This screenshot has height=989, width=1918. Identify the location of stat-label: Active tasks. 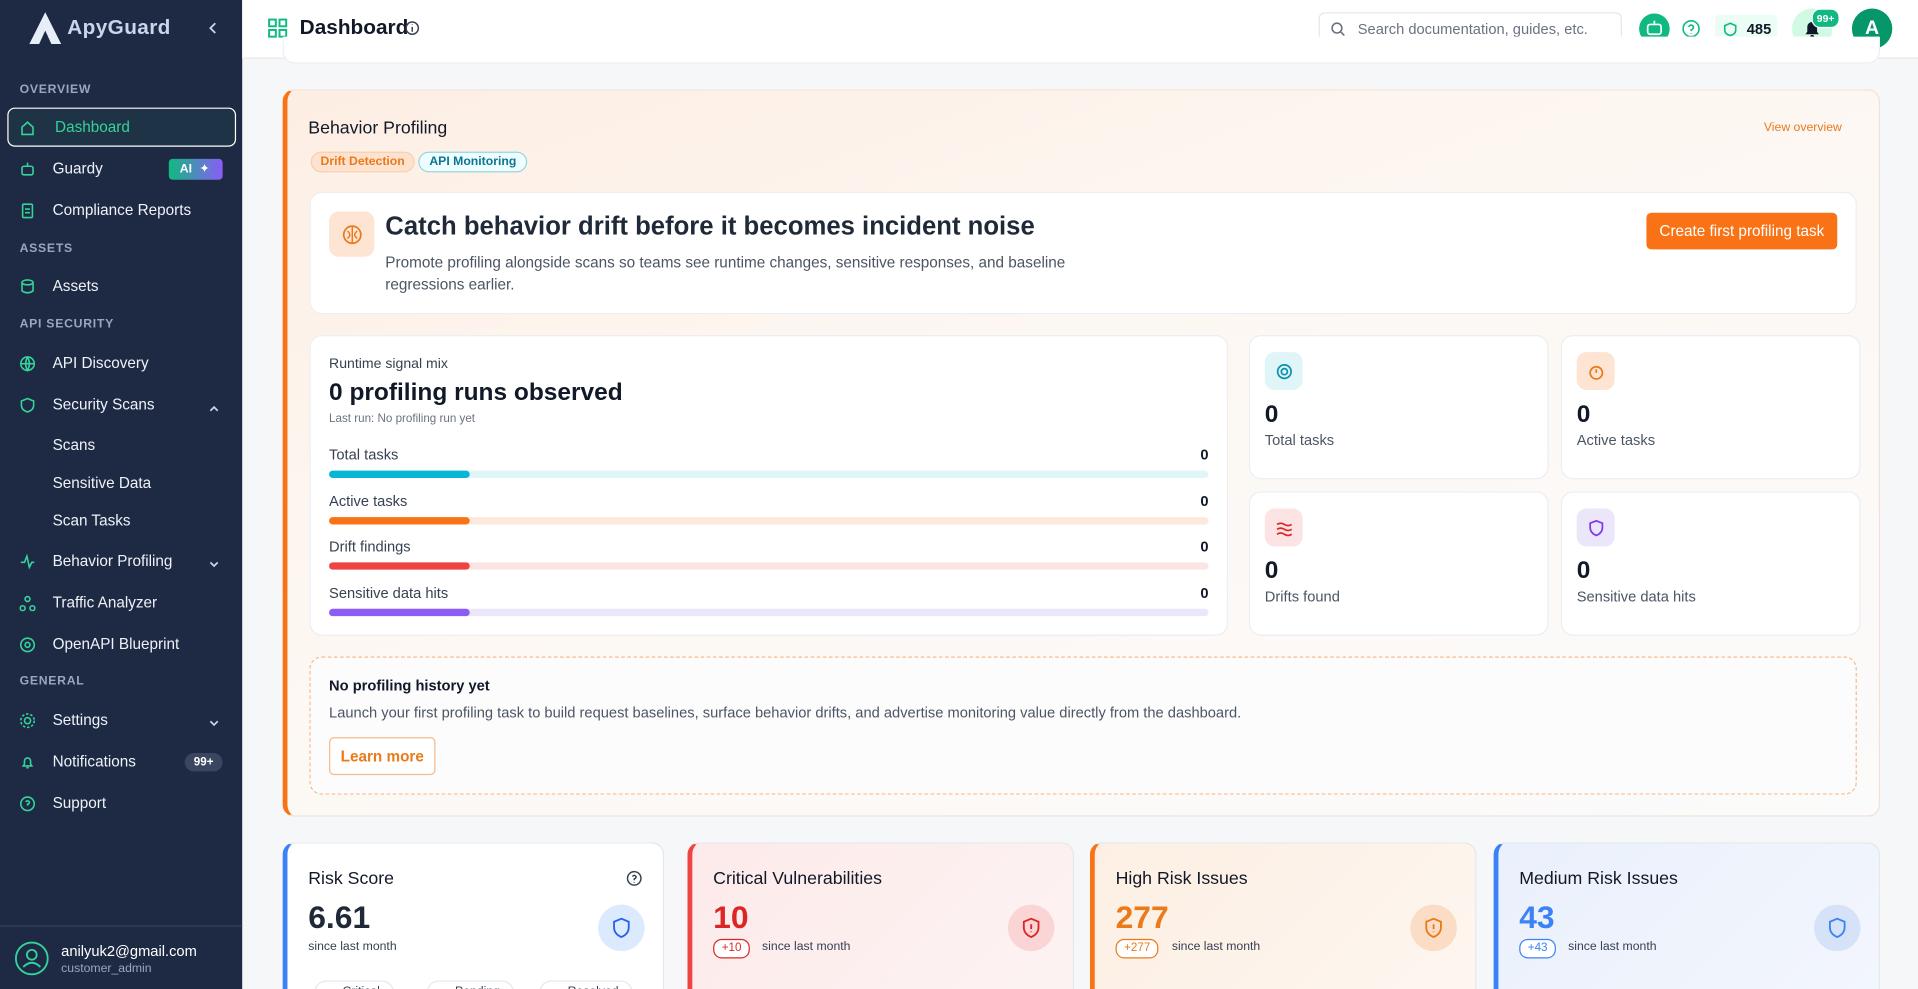
(1616, 440).